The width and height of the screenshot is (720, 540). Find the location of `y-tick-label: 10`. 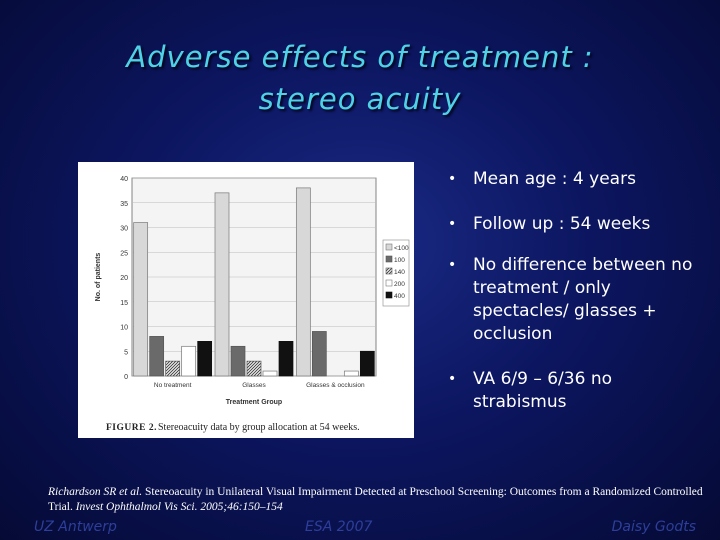

y-tick-label: 10 is located at coordinates (124, 328).